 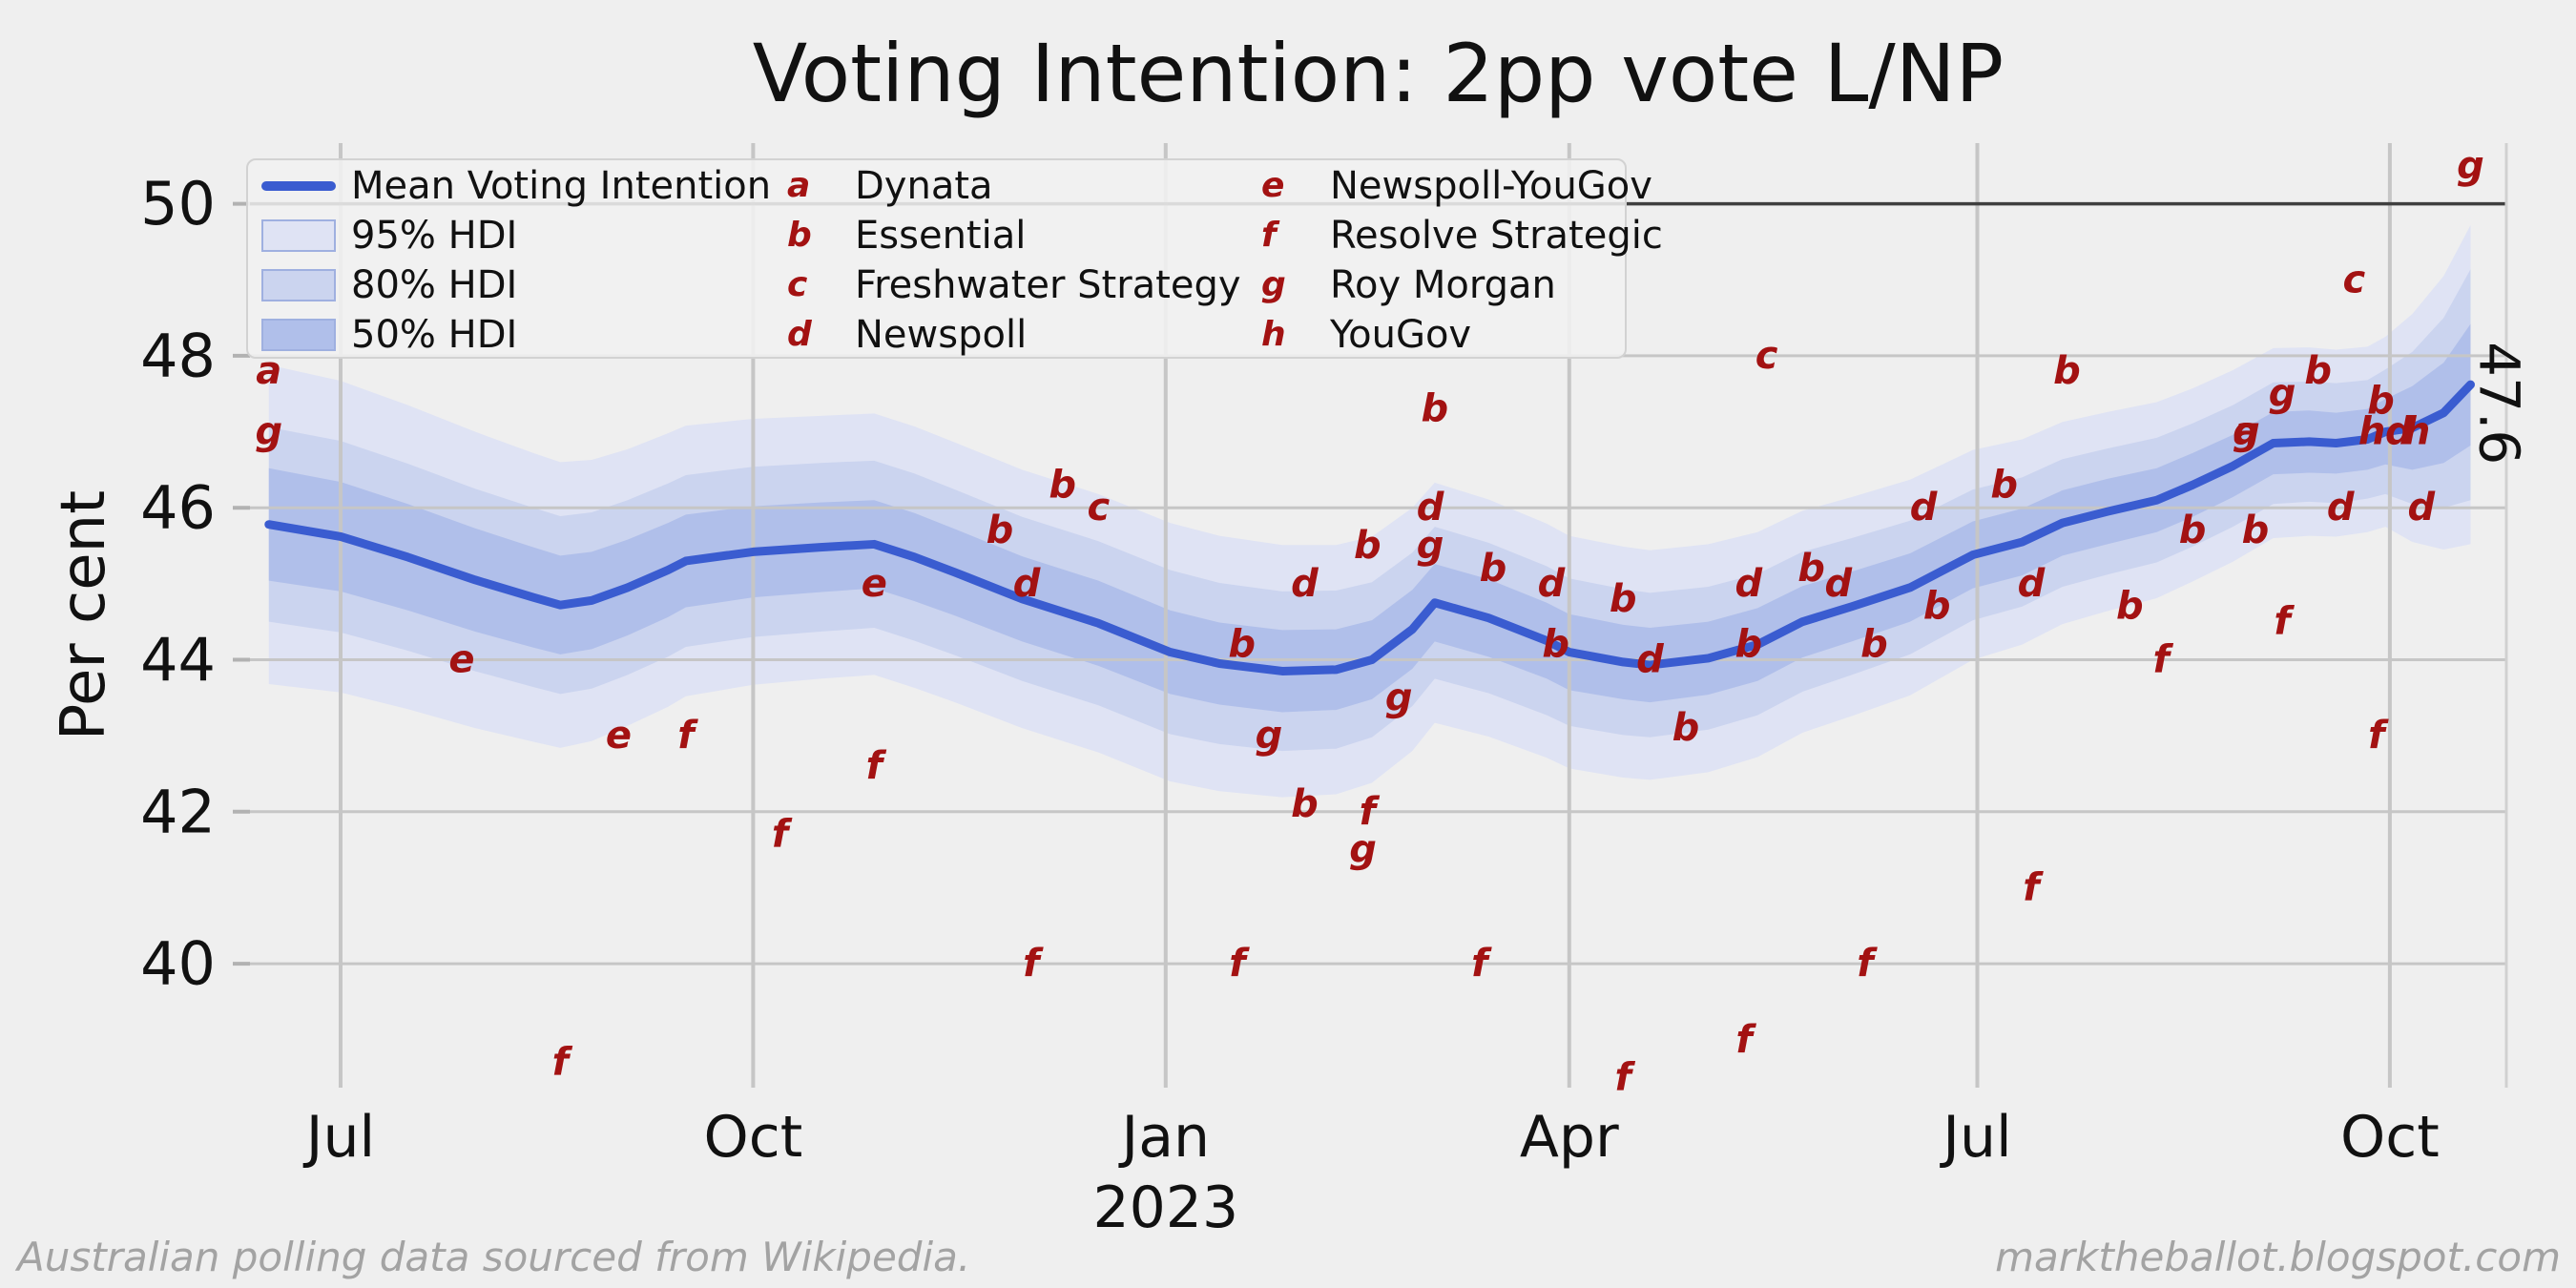 What do you see at coordinates (1401, 335) in the screenshot?
I see `legend-pollster-name: YouGov` at bounding box center [1401, 335].